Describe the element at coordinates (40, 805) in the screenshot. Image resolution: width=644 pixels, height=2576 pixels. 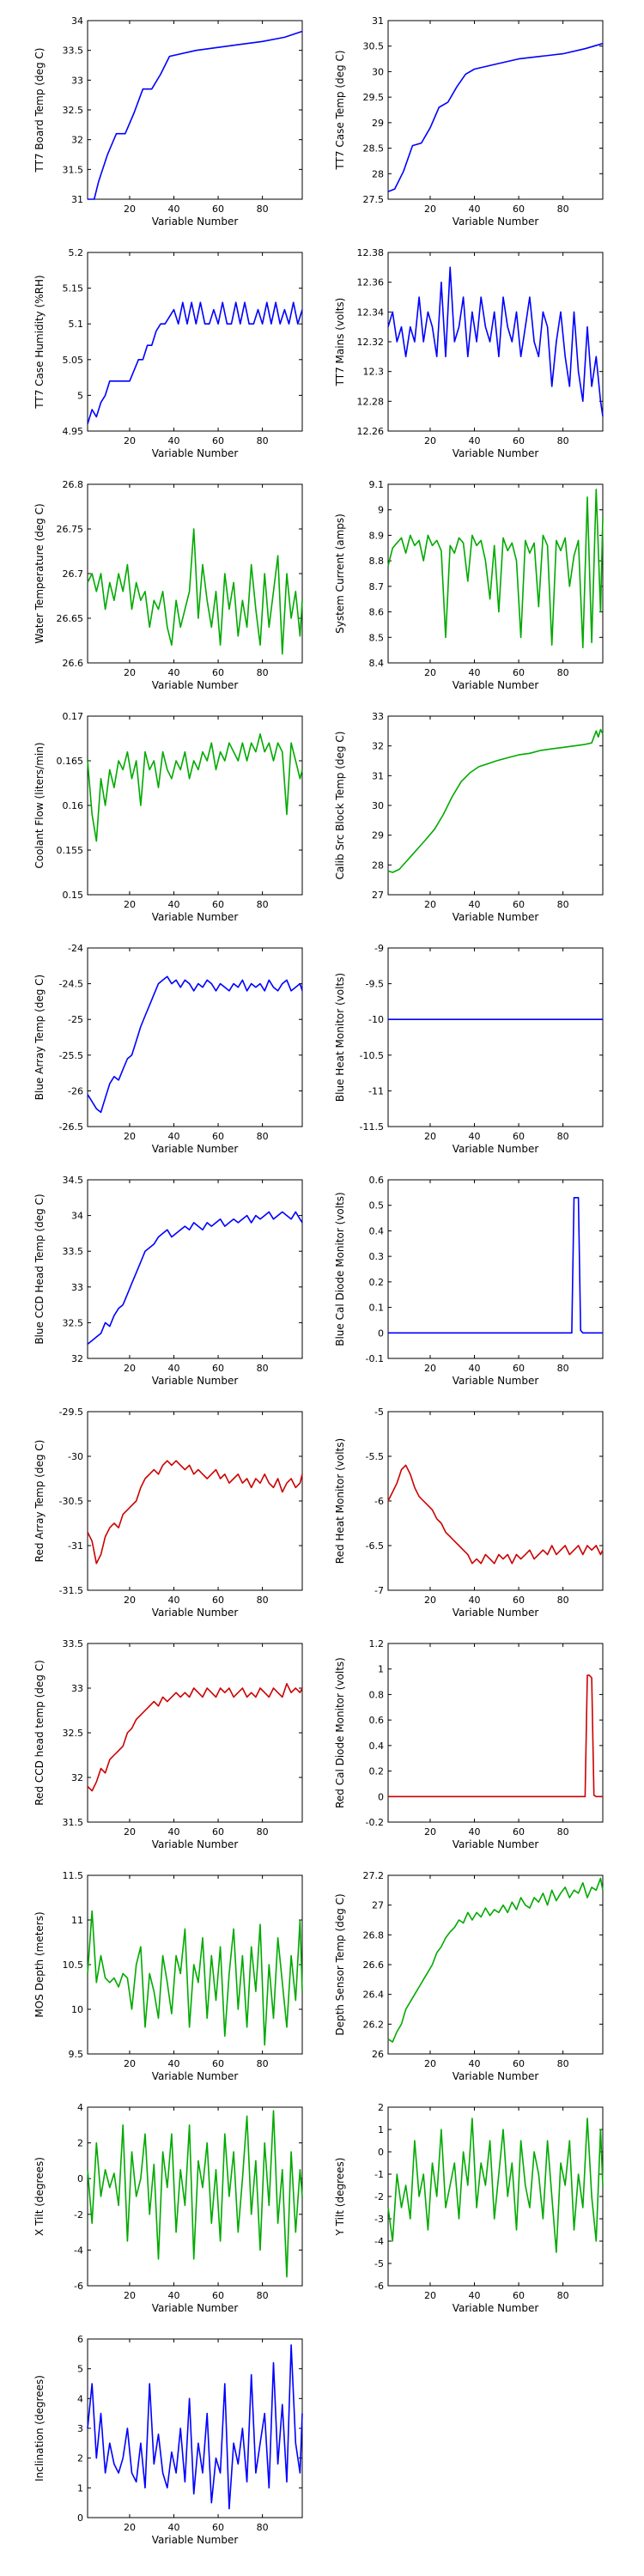
I see `y-axis-label: Coolant Flow (liters/min)` at that location.